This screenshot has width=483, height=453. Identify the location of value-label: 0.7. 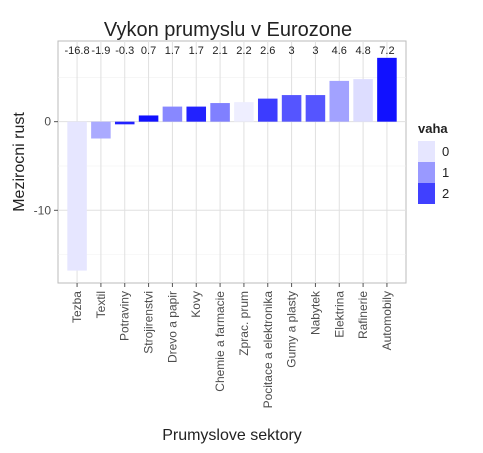
(148, 51).